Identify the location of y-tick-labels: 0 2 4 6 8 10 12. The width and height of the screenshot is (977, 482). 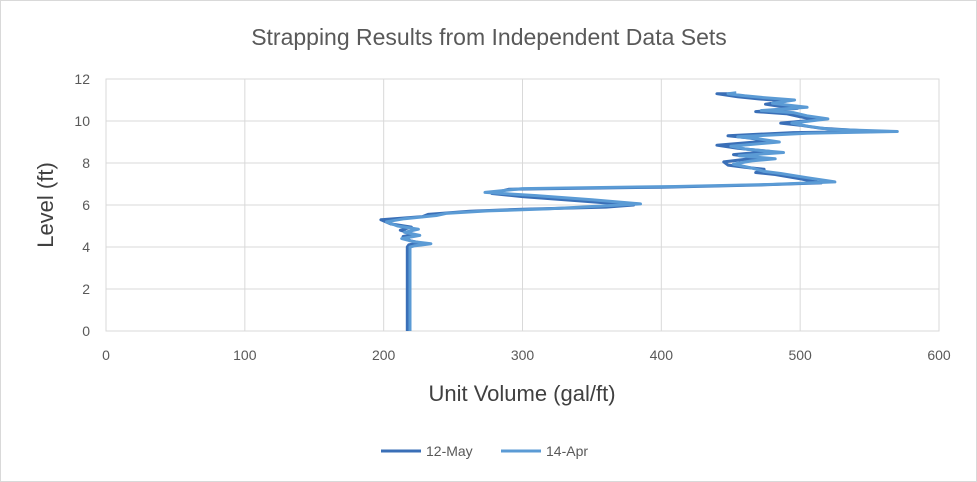
(82, 205).